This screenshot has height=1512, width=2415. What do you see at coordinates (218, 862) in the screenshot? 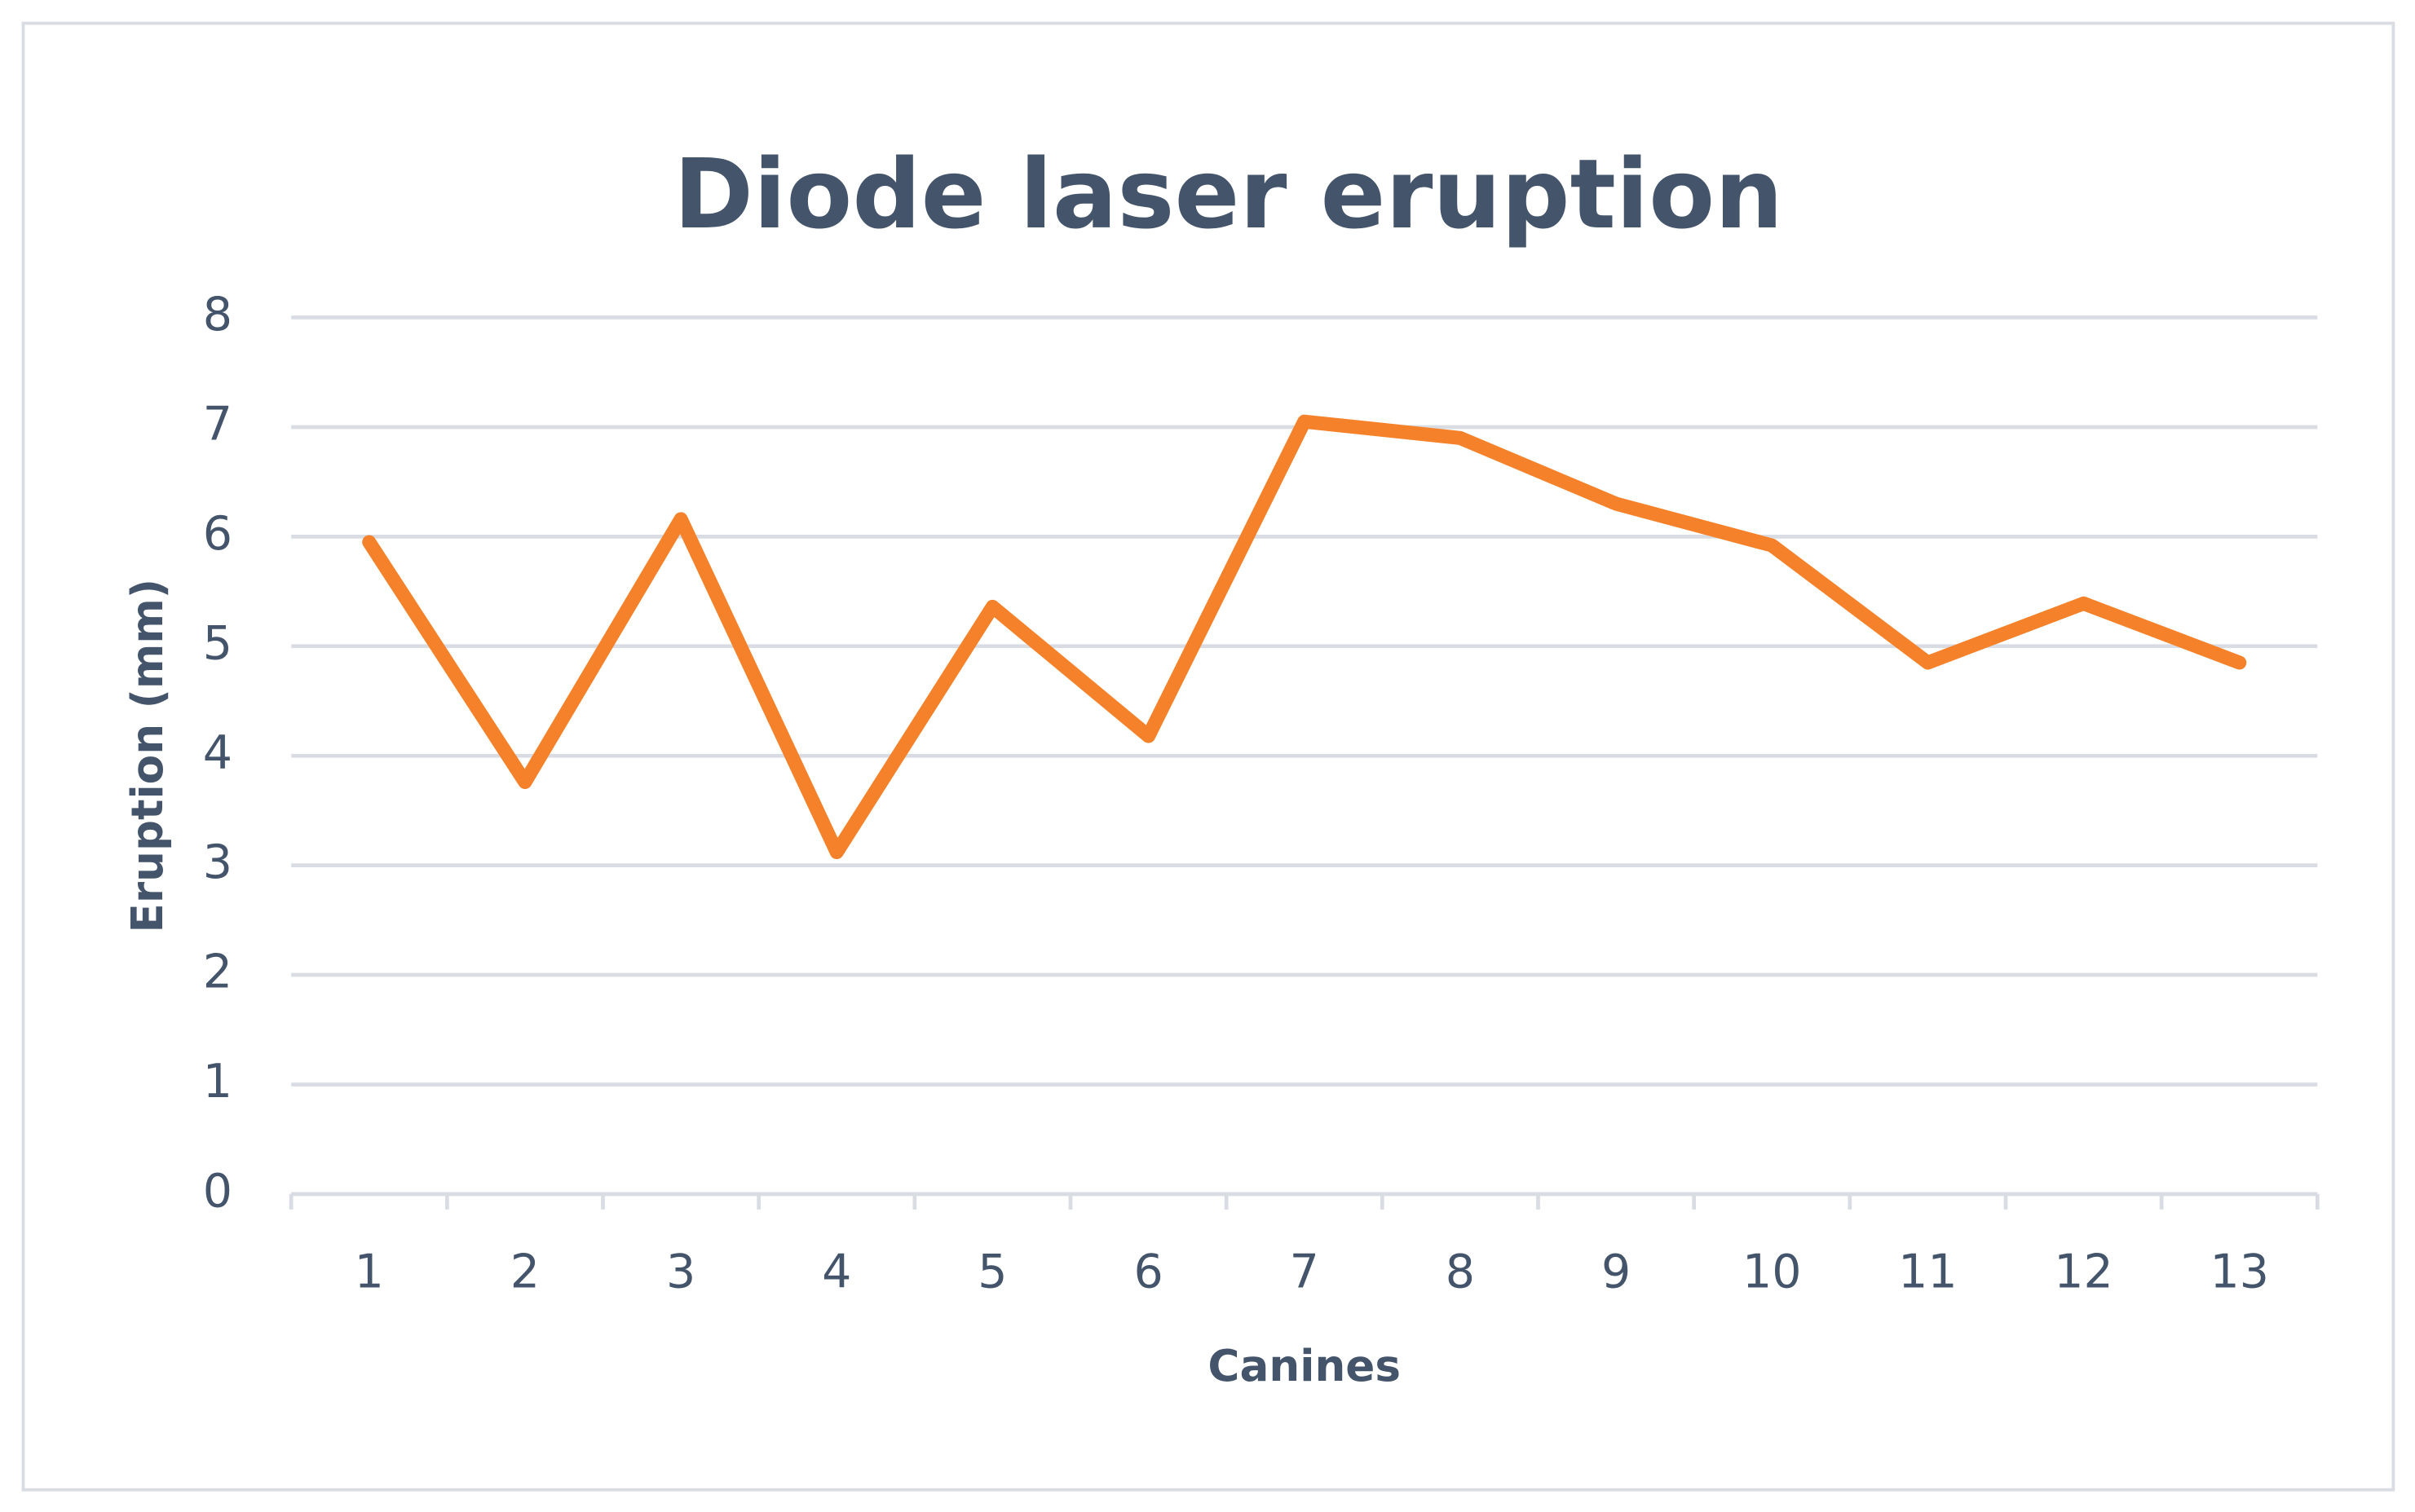
I see `y-tick-label: 3` at bounding box center [218, 862].